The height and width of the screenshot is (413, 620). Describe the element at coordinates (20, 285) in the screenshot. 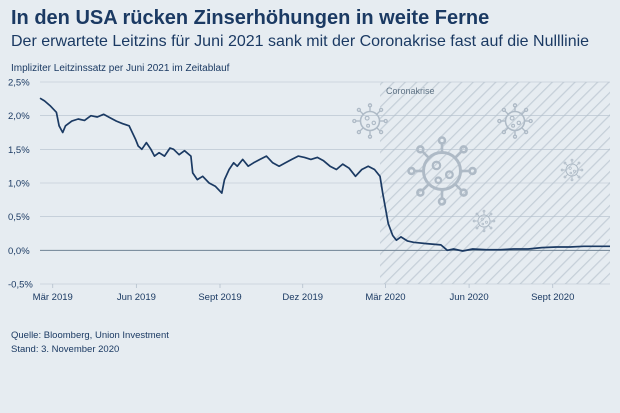

I see `y-tick-label: -0,5%` at that location.